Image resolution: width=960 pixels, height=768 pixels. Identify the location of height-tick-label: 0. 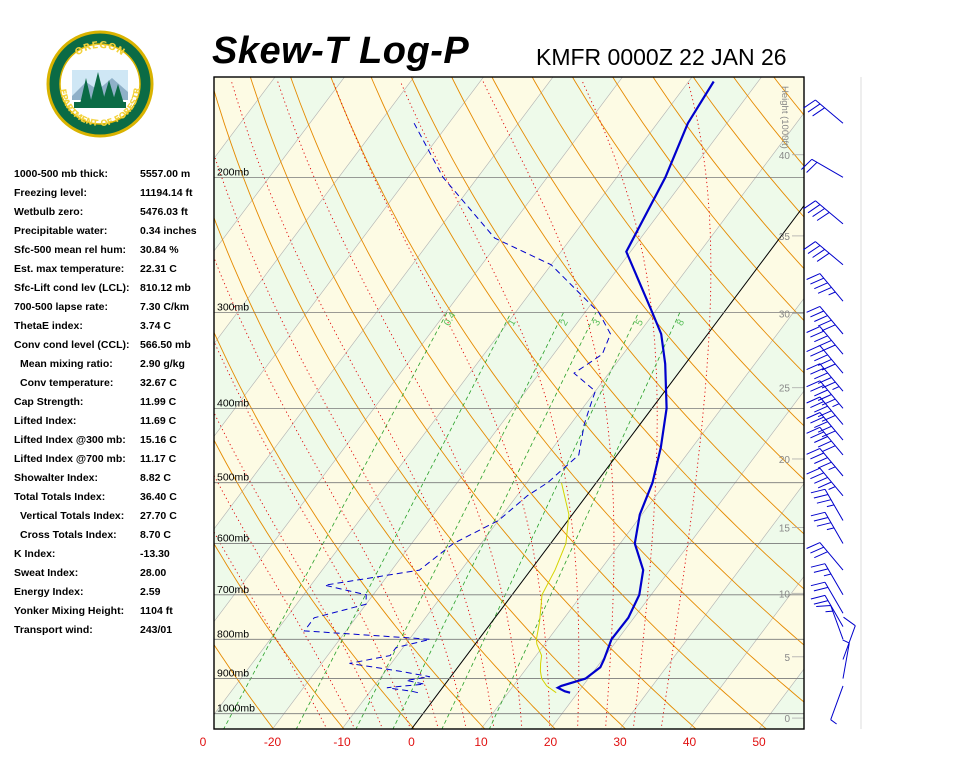
(787, 719).